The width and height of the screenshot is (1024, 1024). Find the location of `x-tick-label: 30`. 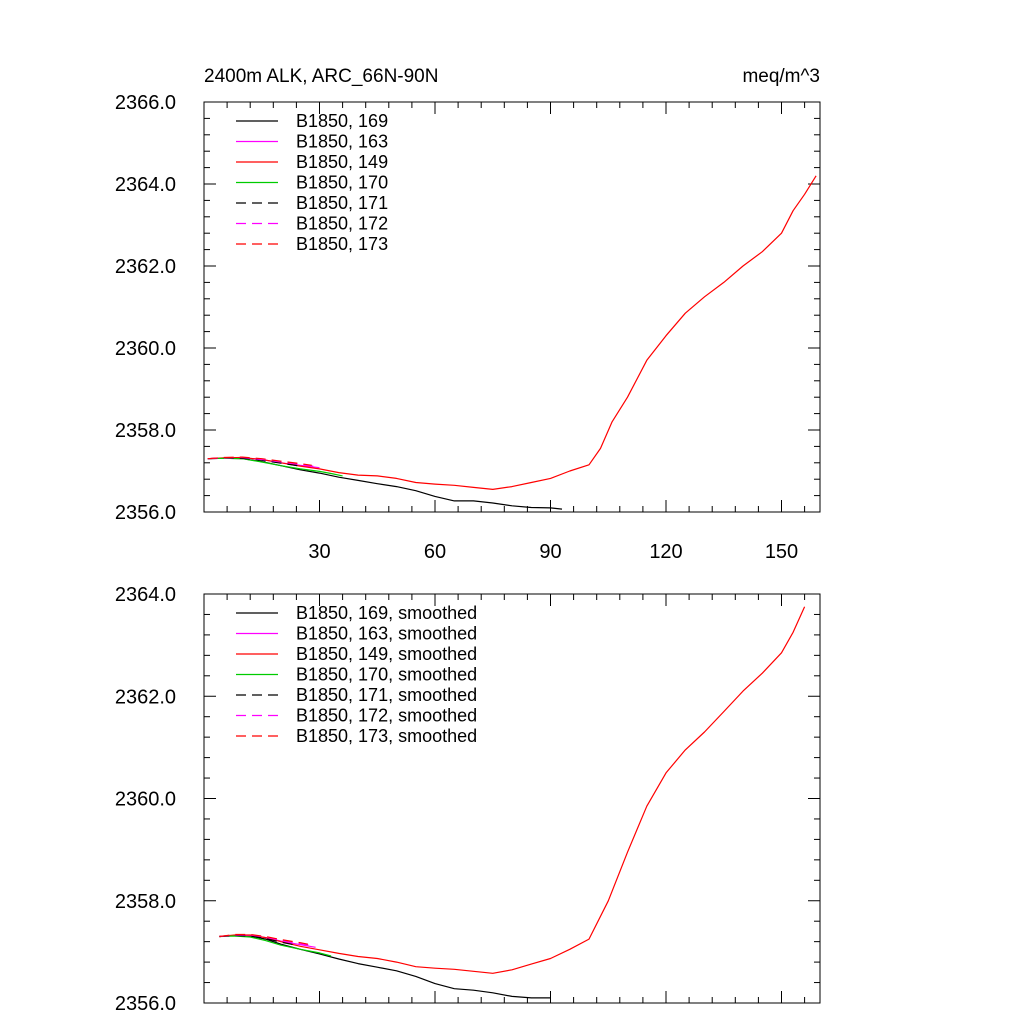

x-tick-label: 30 is located at coordinates (319, 552).